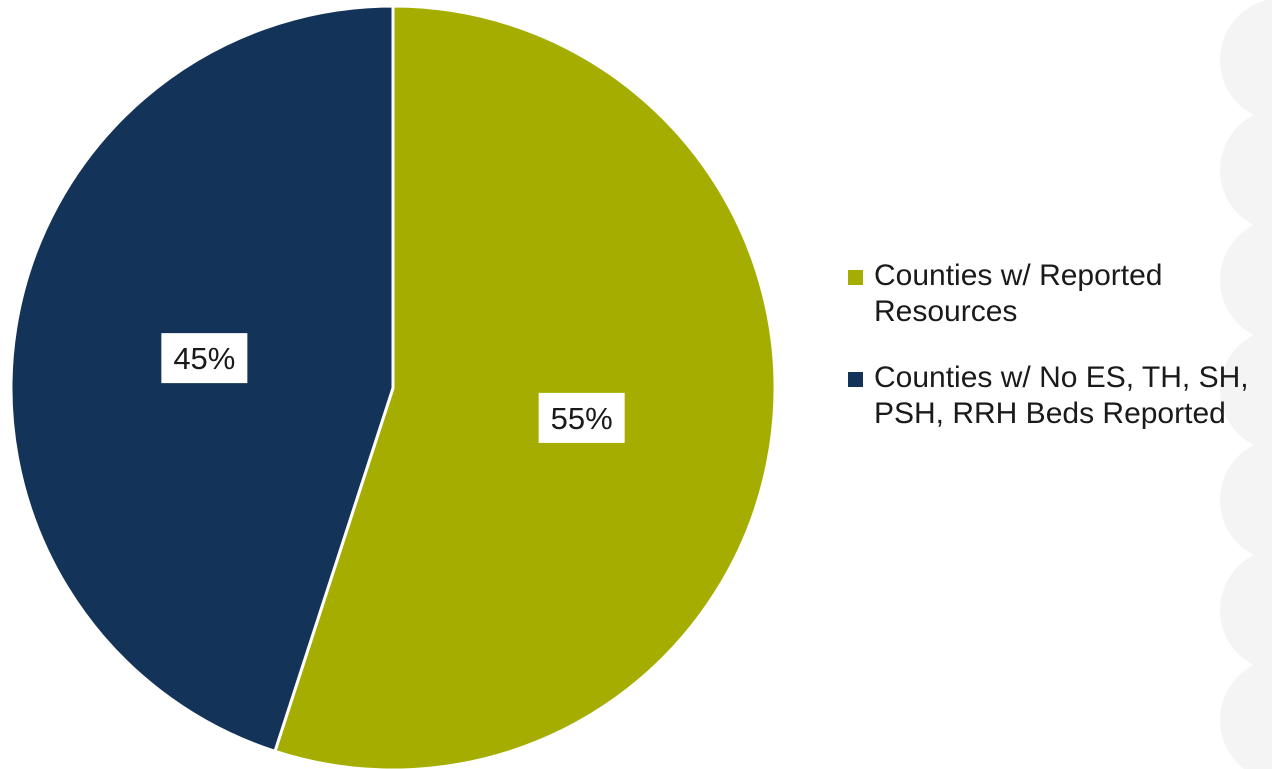  I want to click on legend-swatch-reported-resources, so click(855, 277).